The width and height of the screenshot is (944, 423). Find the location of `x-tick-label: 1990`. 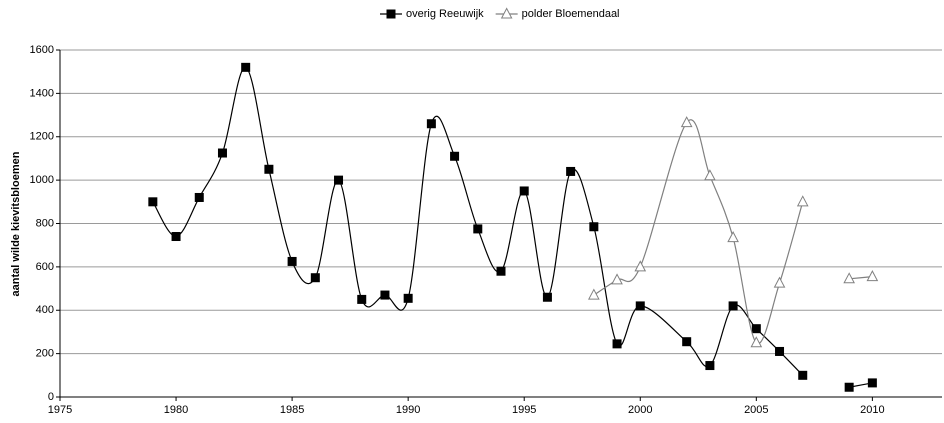

x-tick-label: 1990 is located at coordinates (408, 410).